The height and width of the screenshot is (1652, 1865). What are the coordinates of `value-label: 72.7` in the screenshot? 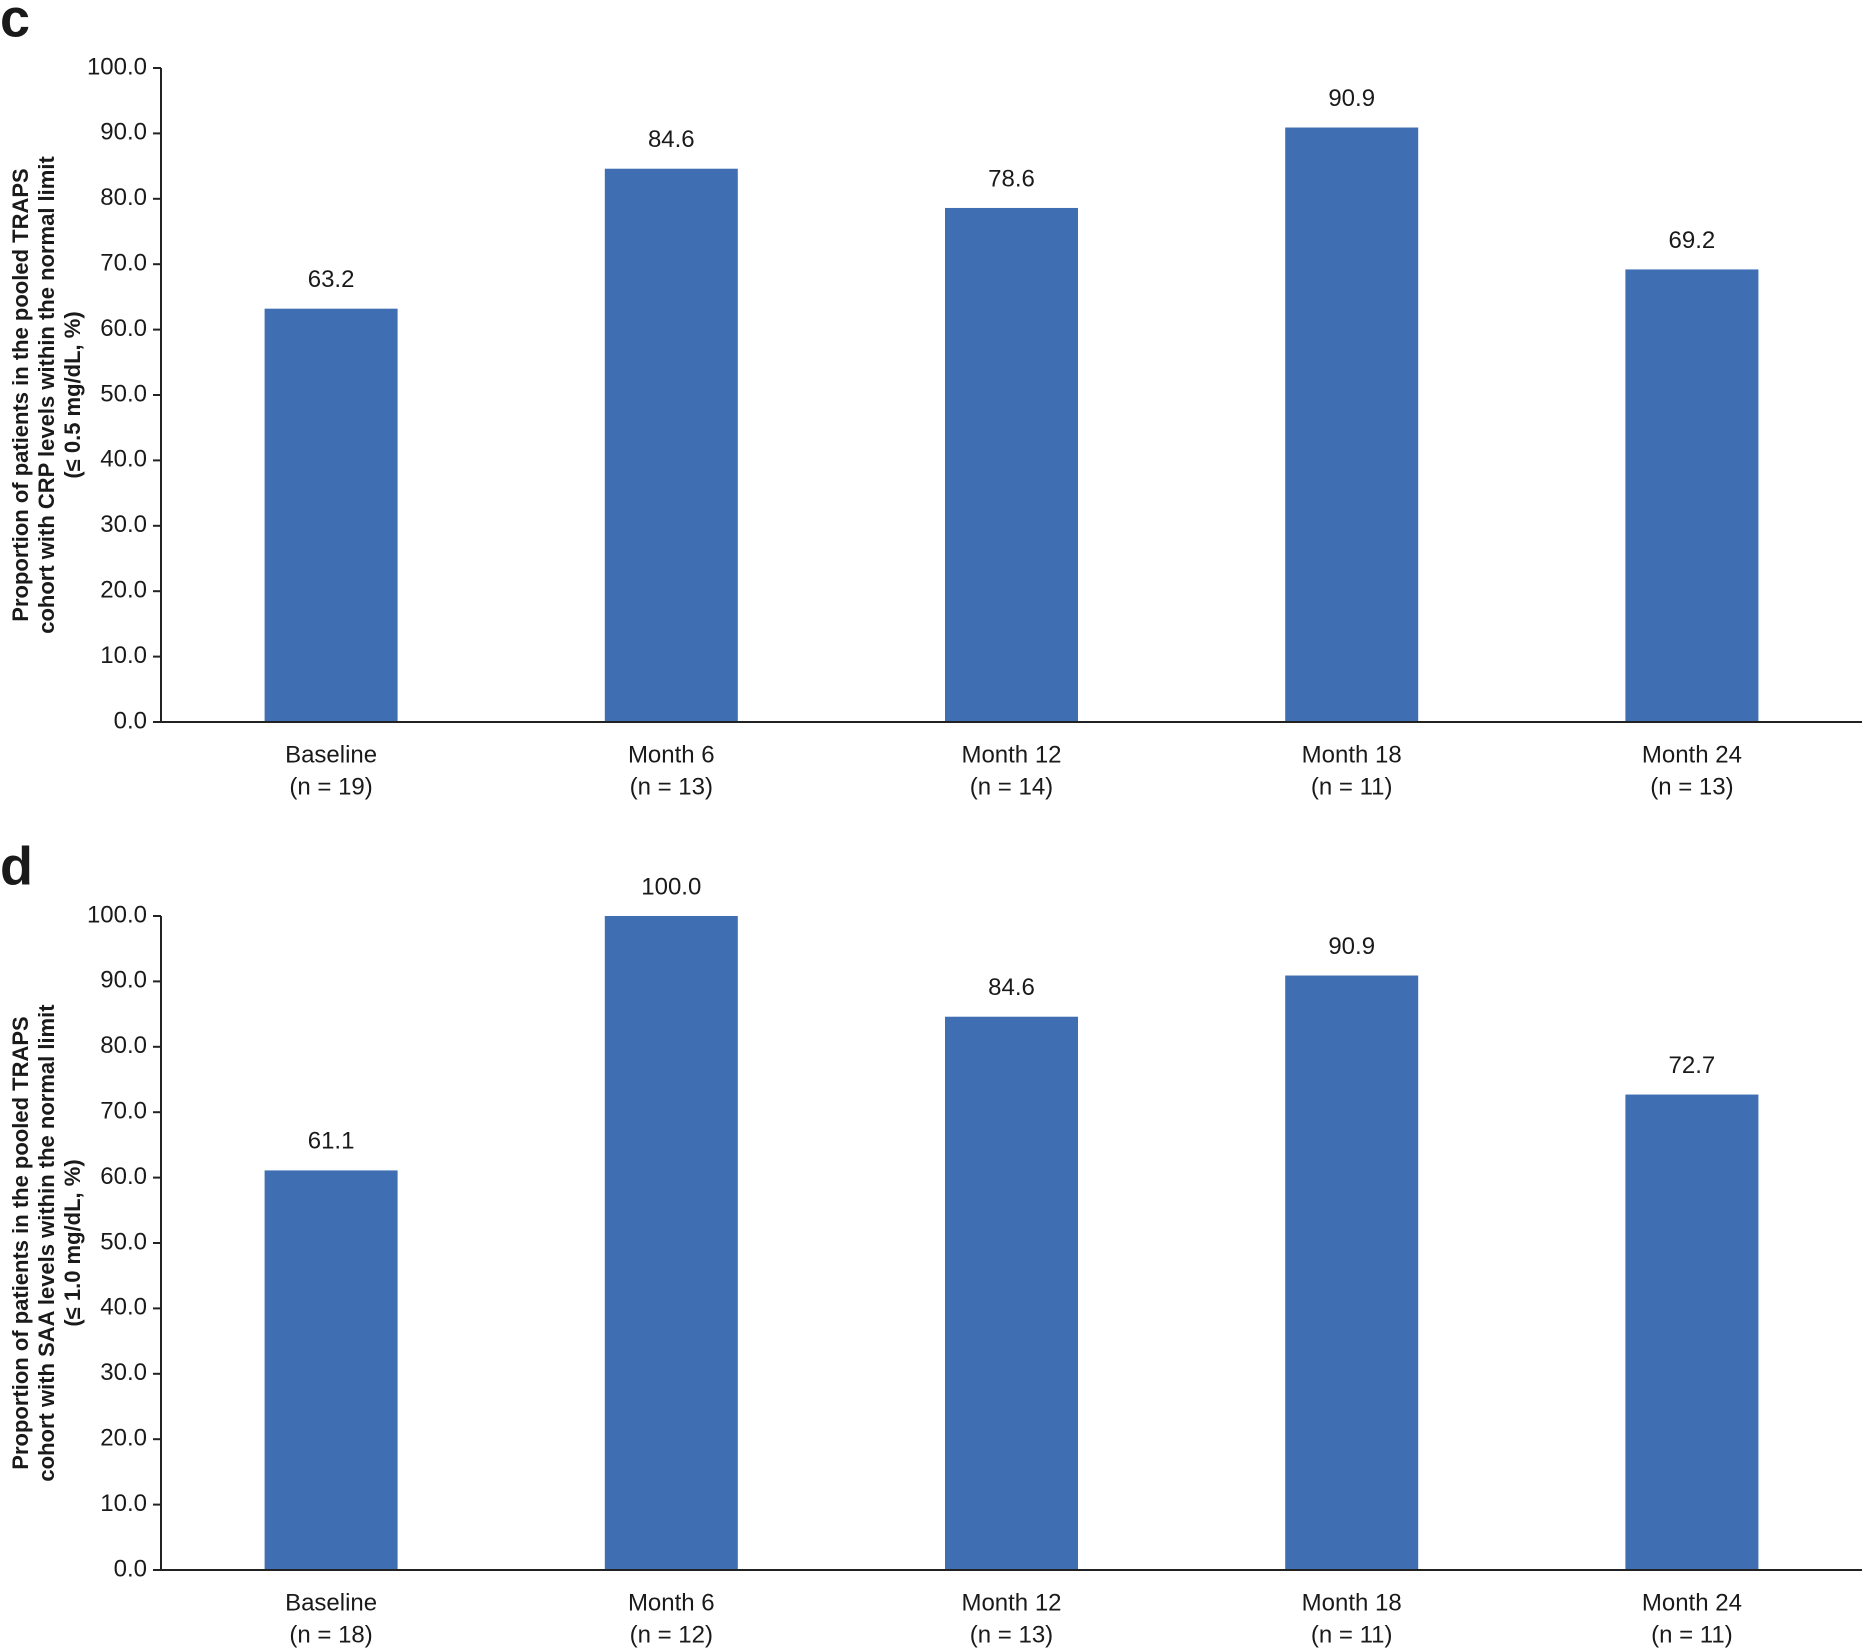 It's located at (1692, 1065).